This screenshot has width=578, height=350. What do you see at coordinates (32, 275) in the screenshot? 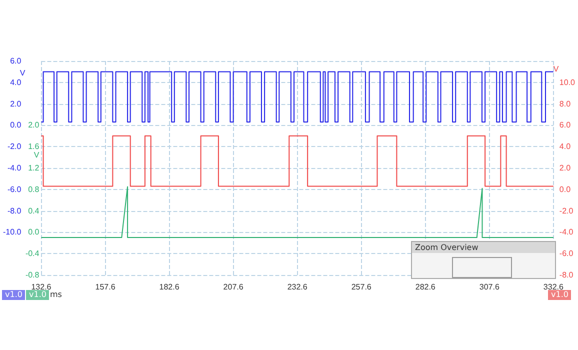
I see `y3-tick-label: -0.8` at bounding box center [32, 275].